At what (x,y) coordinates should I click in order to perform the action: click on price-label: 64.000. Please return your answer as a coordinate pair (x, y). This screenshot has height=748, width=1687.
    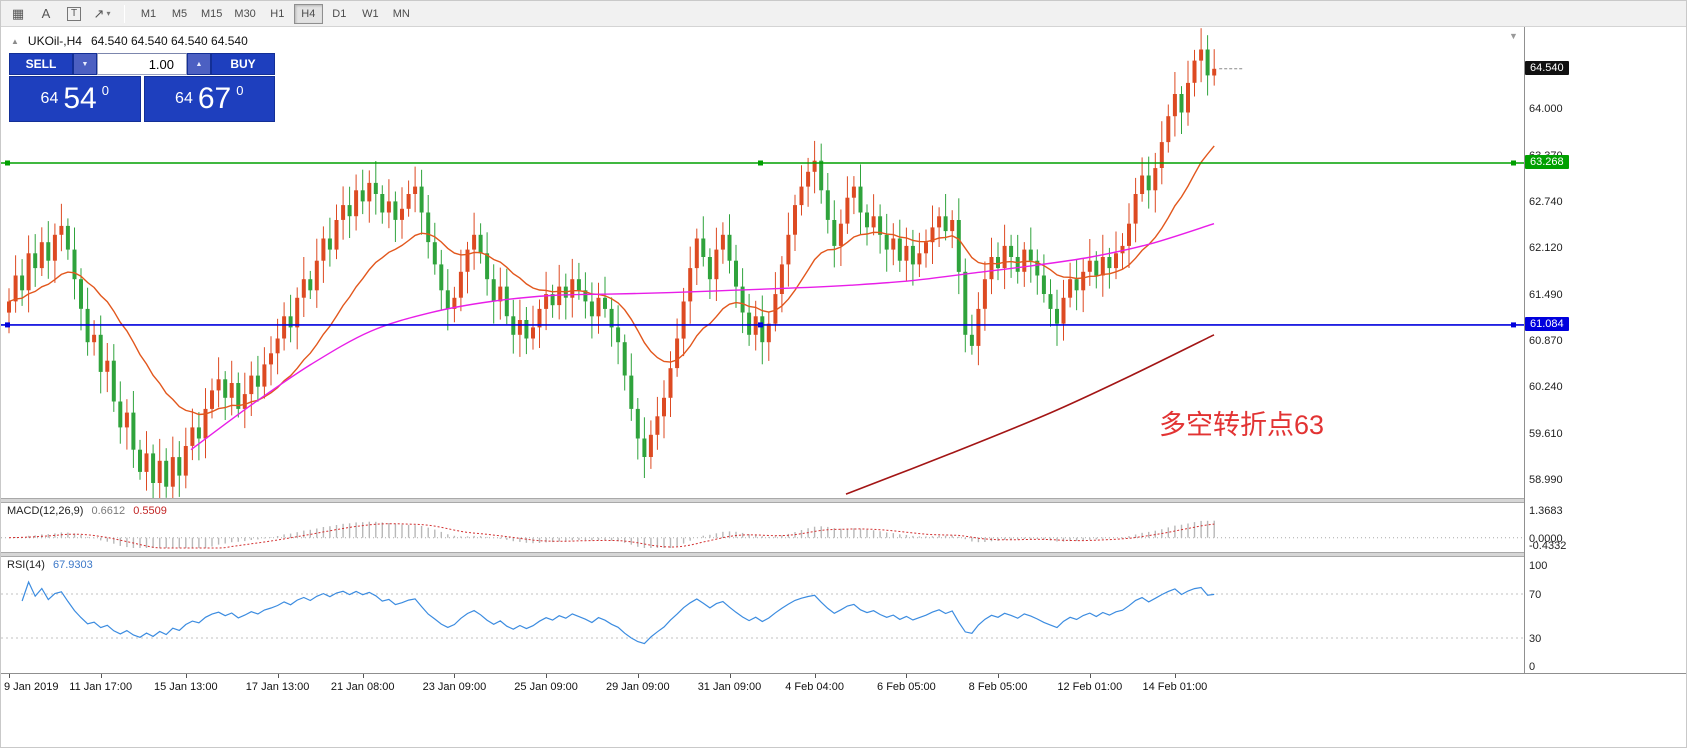
    Looking at the image, I should click on (1546, 108).